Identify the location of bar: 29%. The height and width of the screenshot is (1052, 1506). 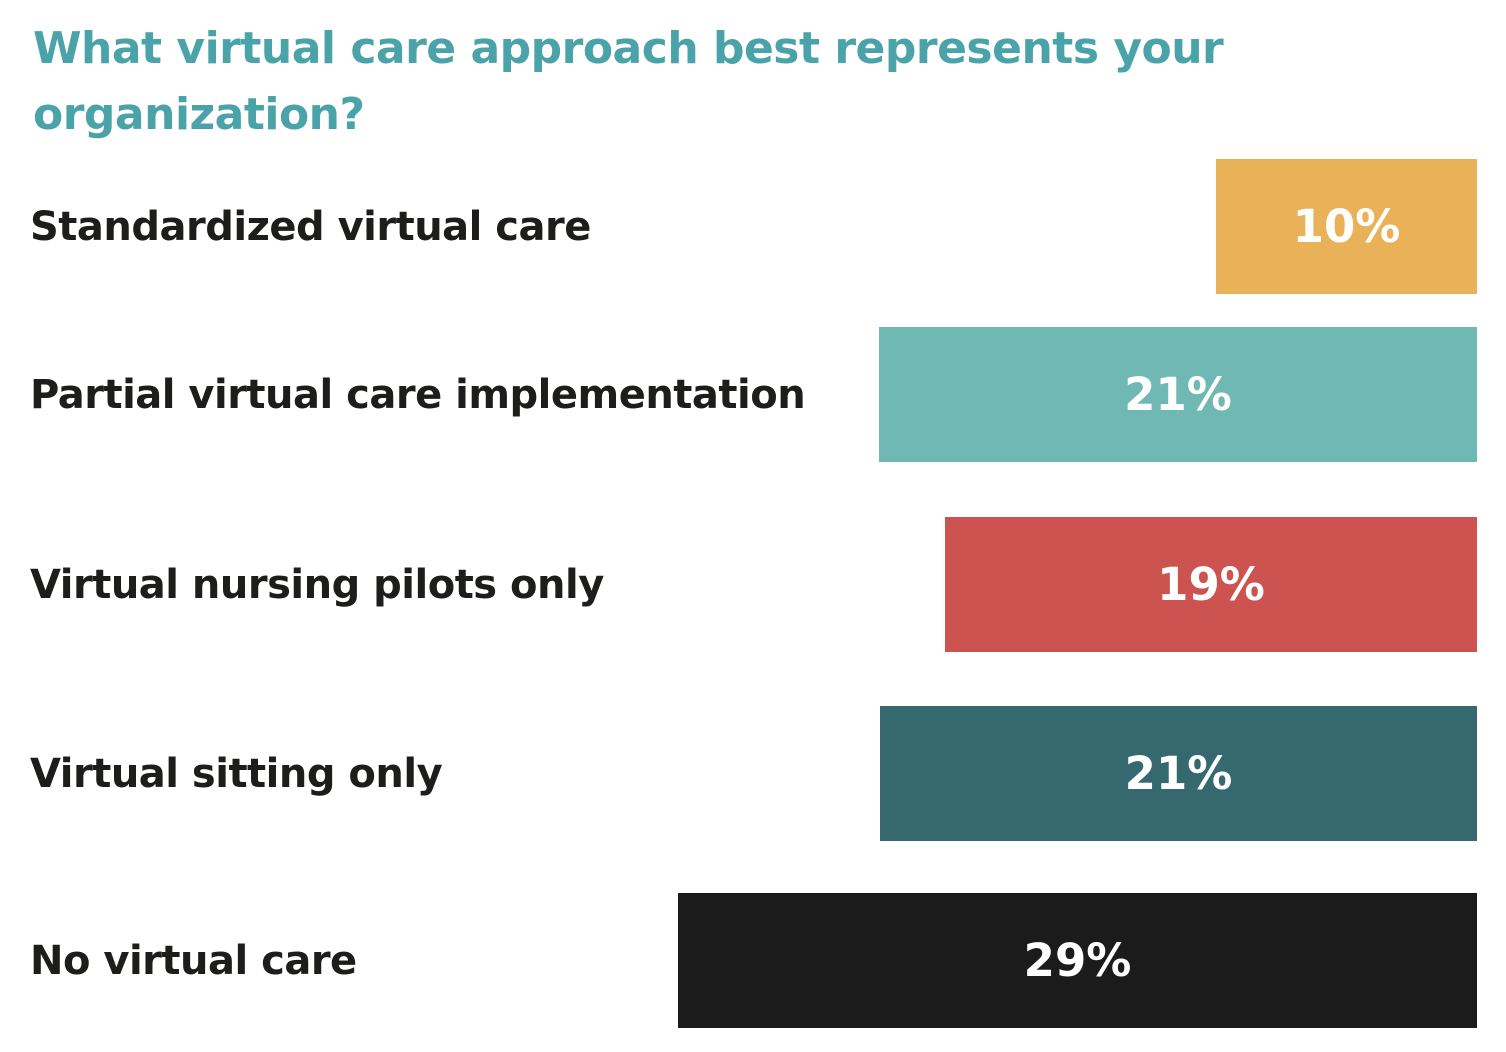
(1077, 960).